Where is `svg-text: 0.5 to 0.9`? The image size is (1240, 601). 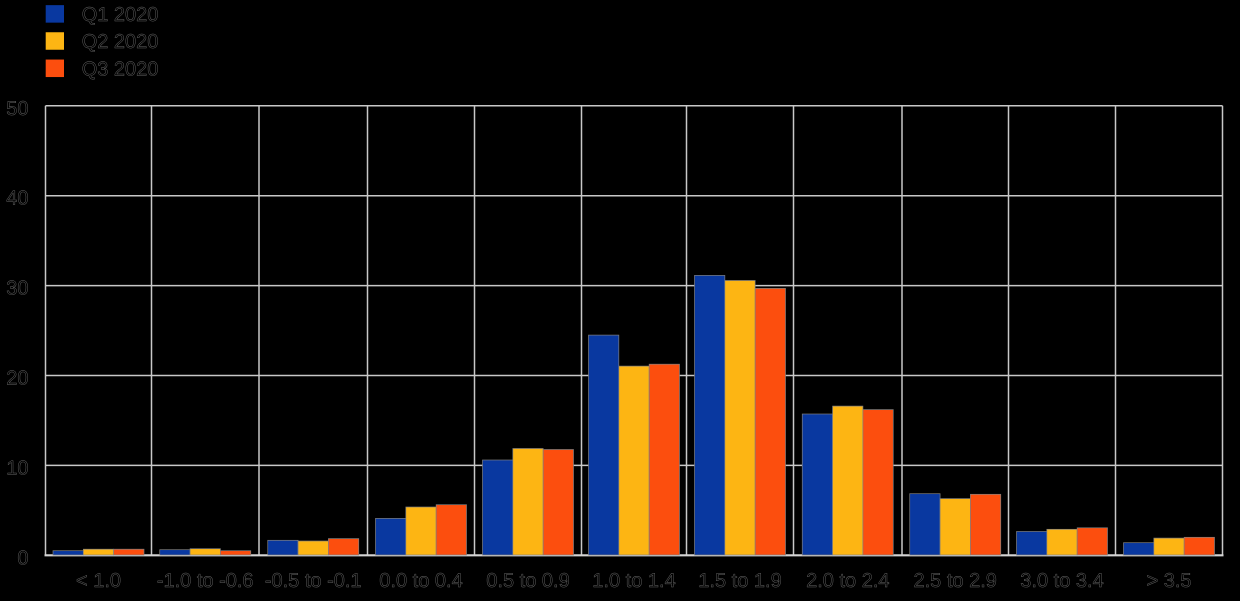 svg-text: 0.5 to 0.9 is located at coordinates (527, 581).